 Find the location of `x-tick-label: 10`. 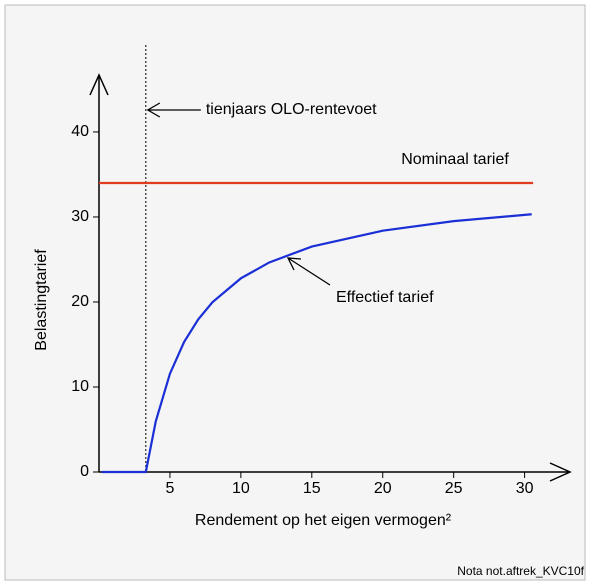

x-tick-label: 10 is located at coordinates (241, 488).